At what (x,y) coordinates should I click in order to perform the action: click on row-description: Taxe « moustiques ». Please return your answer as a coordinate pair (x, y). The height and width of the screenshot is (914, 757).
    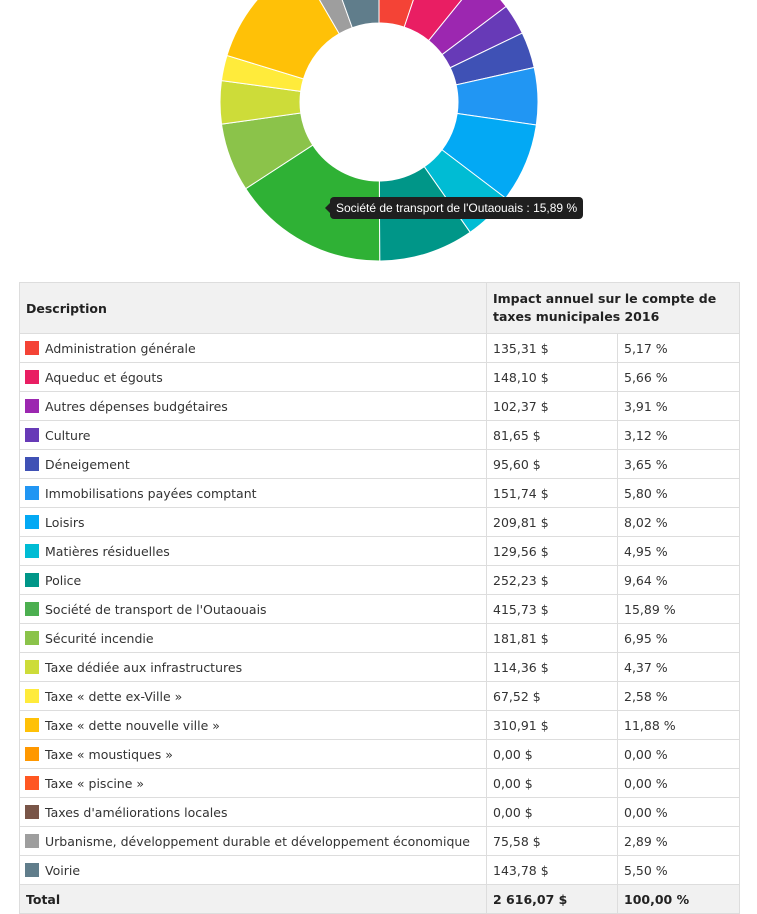
    Looking at the image, I should click on (253, 754).